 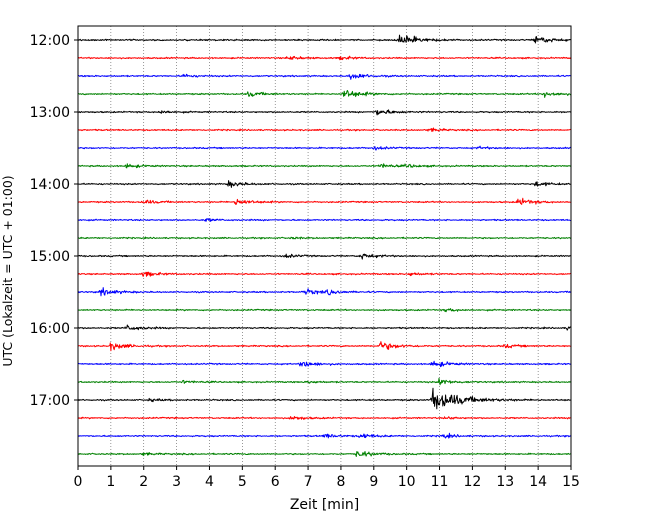 What do you see at coordinates (50, 113) in the screenshot?
I see `y-tick-label-1: 13:00` at bounding box center [50, 113].